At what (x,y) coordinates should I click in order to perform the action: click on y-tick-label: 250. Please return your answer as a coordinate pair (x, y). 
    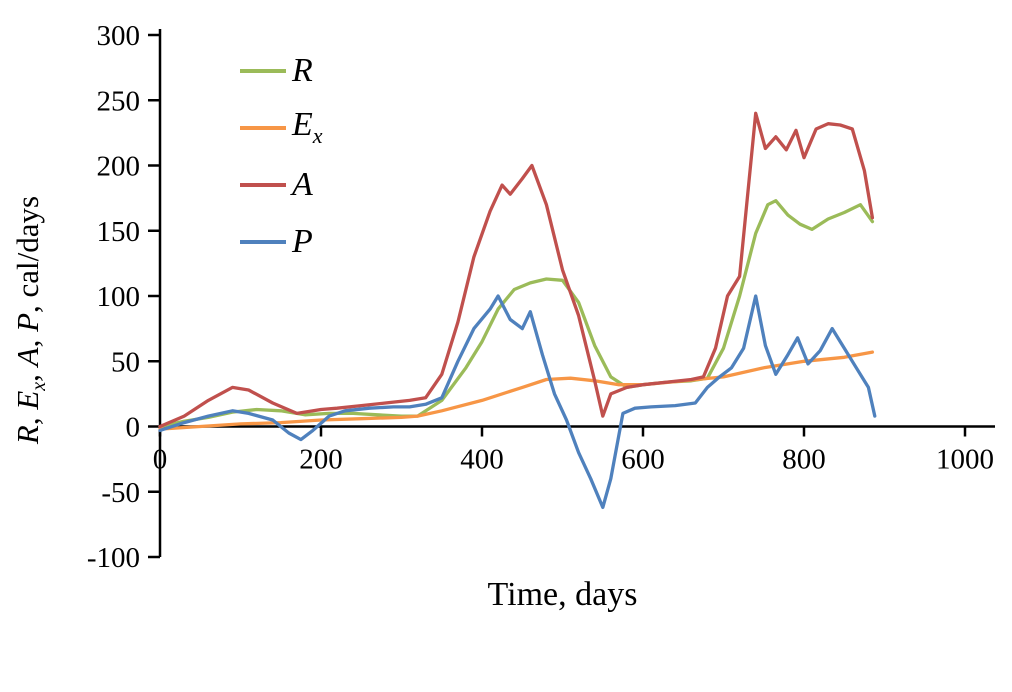
    Looking at the image, I should click on (119, 101).